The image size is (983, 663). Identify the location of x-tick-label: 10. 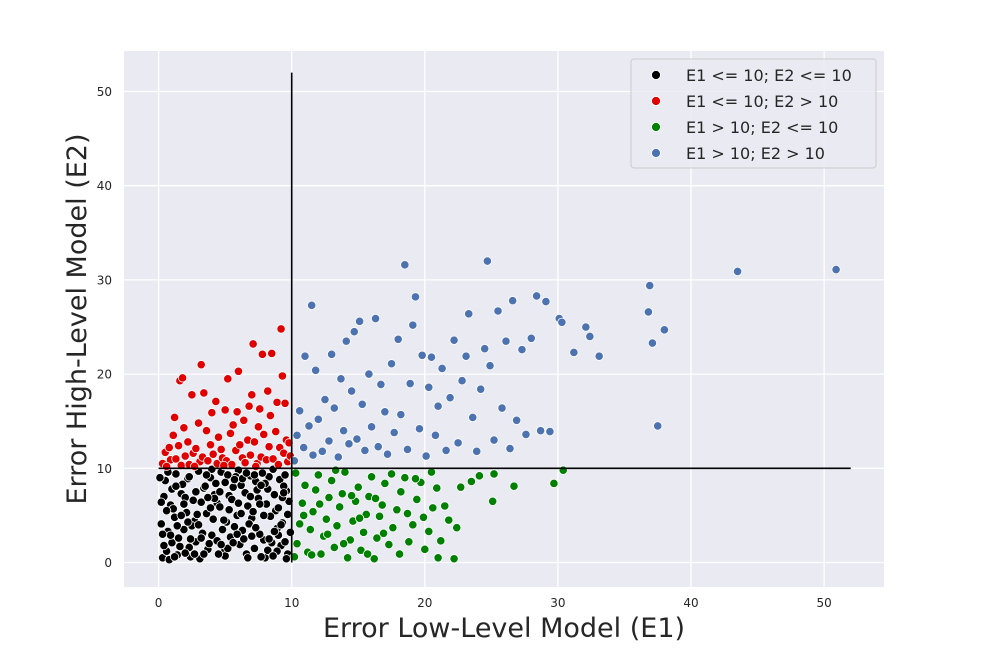
(291, 603).